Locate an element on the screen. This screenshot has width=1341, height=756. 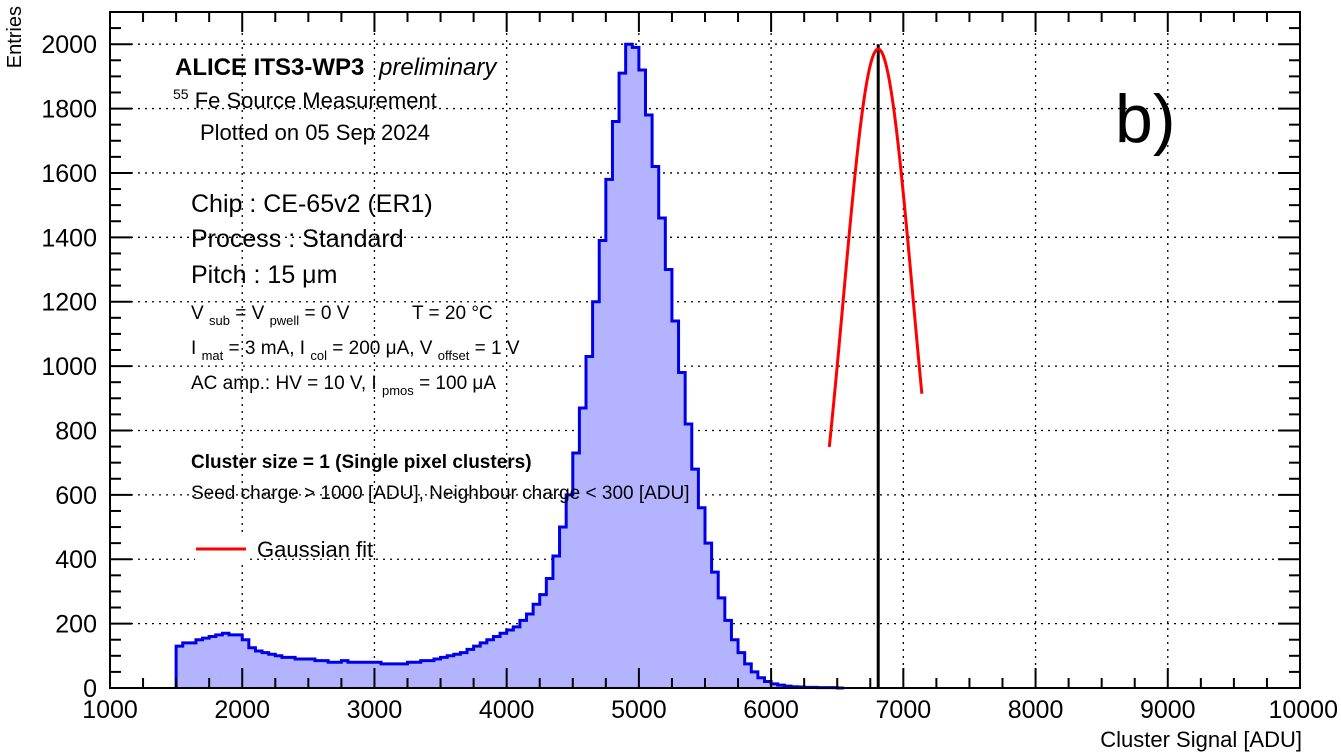
x-tick-label: 8000 is located at coordinates (1036, 710).